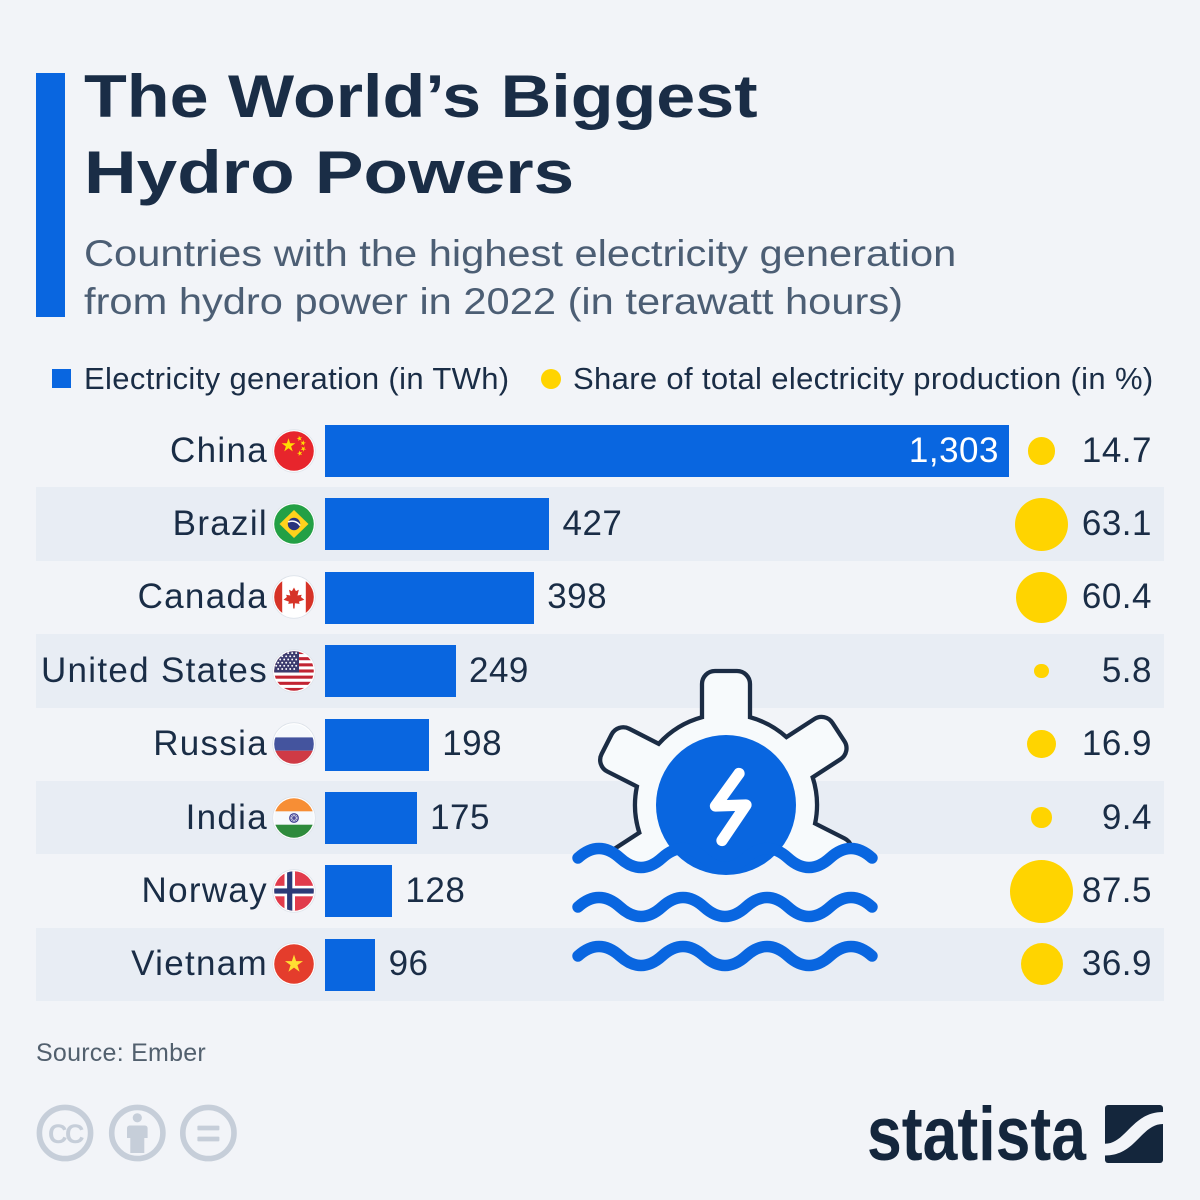  I want to click on svg-text: statista, so click(977, 1134).